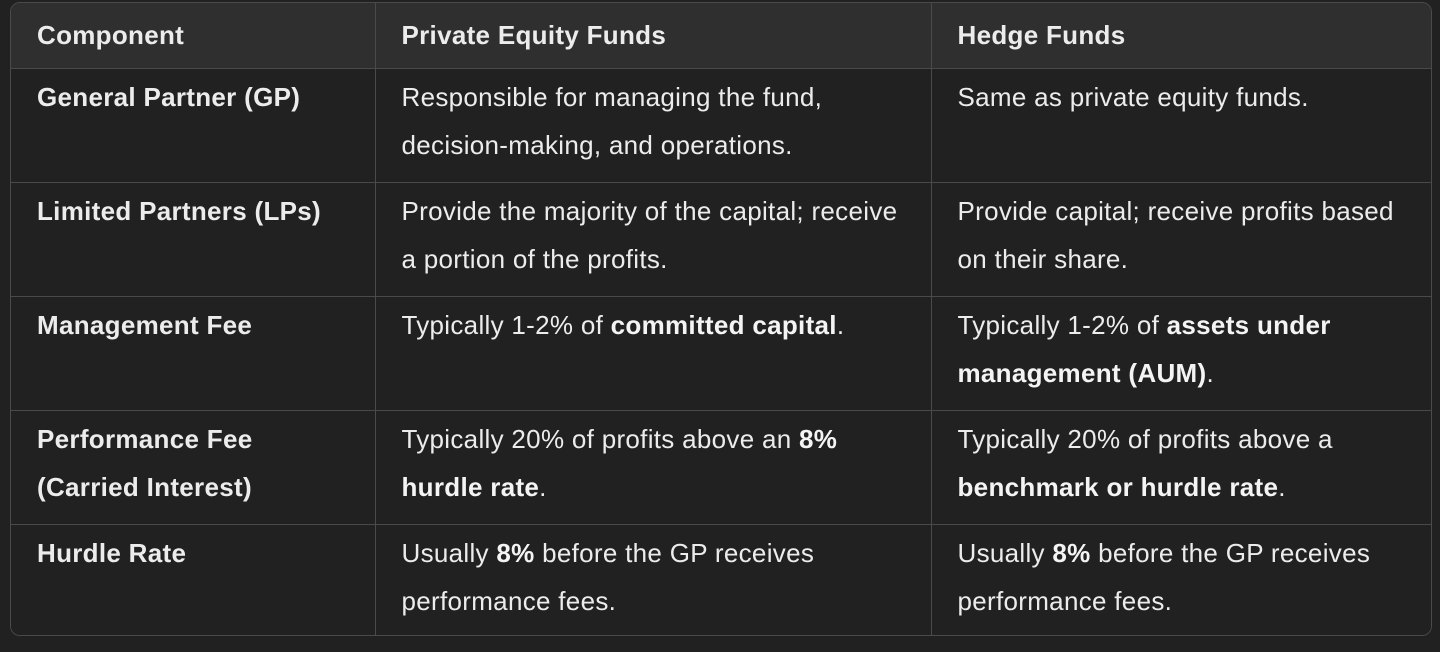 Image resolution: width=1440 pixels, height=652 pixels. I want to click on hedge-fund-cell: Same as private equity funds., so click(1181, 125).